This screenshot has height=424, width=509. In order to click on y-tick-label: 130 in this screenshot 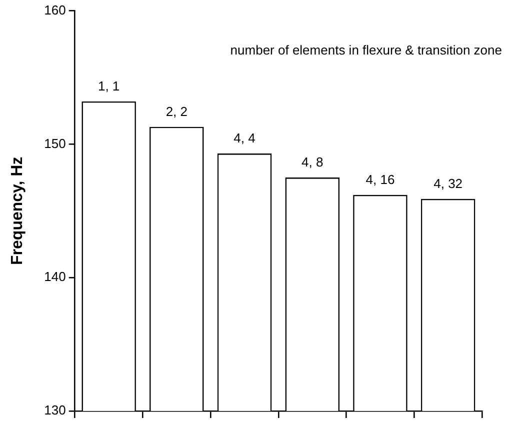, I will do `click(55, 410)`.